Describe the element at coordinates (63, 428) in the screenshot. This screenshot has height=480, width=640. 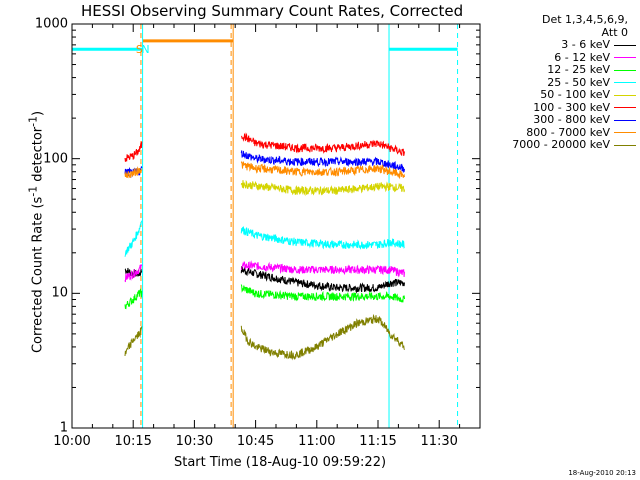
I see `y-tick-label: 1` at that location.